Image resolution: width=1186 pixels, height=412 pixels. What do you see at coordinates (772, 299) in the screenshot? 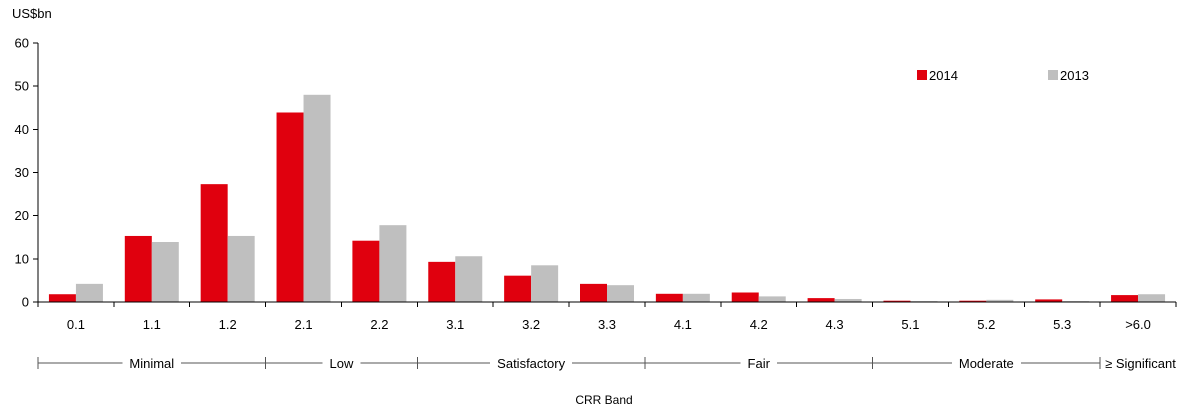
I see `bar-2013-4.2` at bounding box center [772, 299].